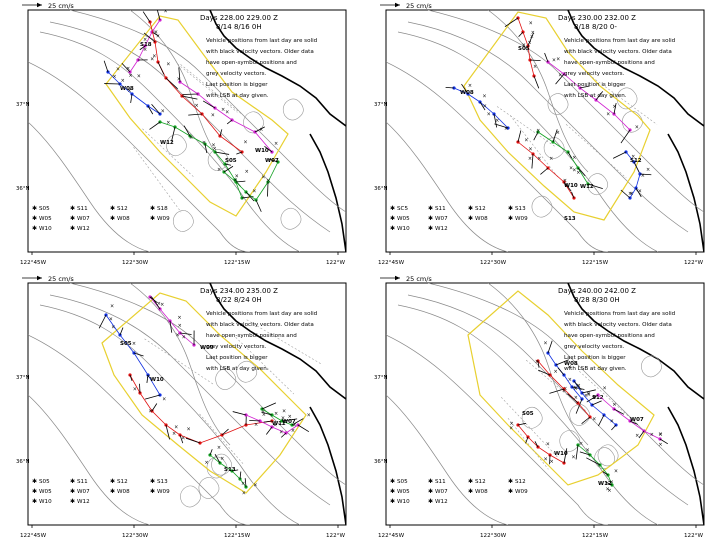  What do you see at coordinates (597, 291) in the screenshot?
I see `days-label: Days 240.00 242.00 Z` at bounding box center [597, 291].